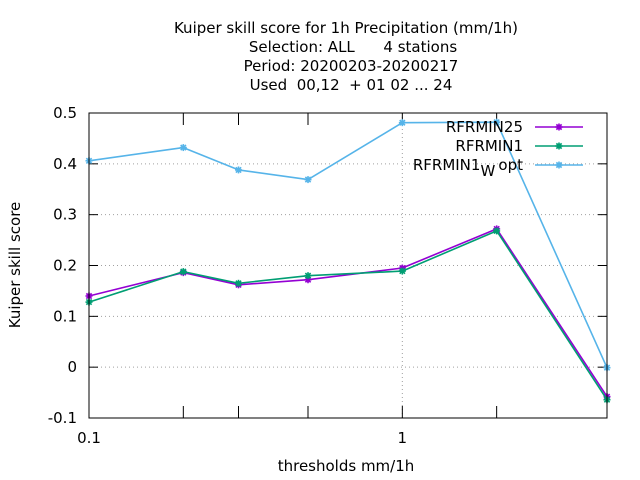 This screenshot has width=640, height=480. I want to click on legend-item: RFRMIN1, so click(519, 146).